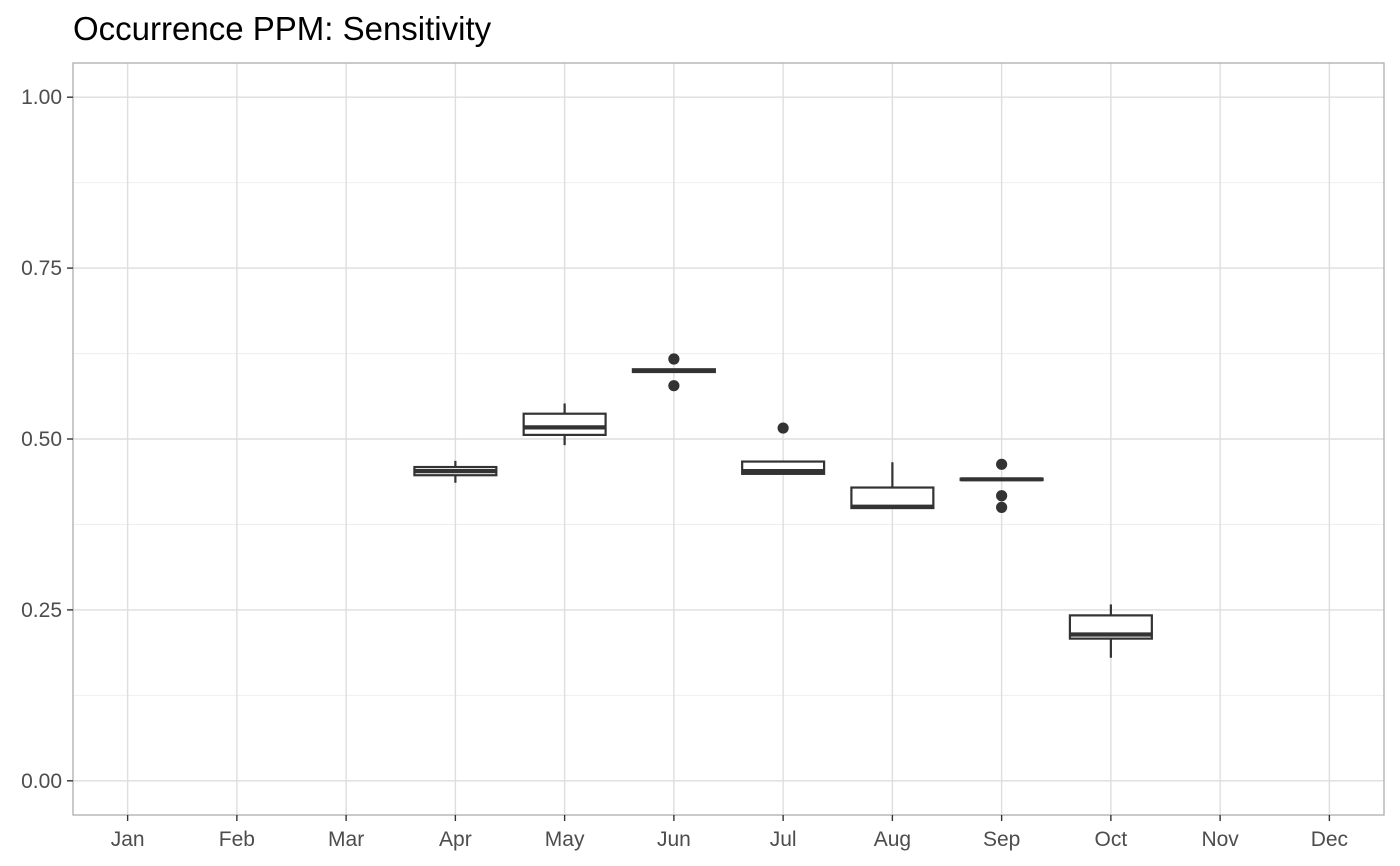 The width and height of the screenshot is (1400, 866). I want to click on x-tick-label: Jan, so click(128, 839).